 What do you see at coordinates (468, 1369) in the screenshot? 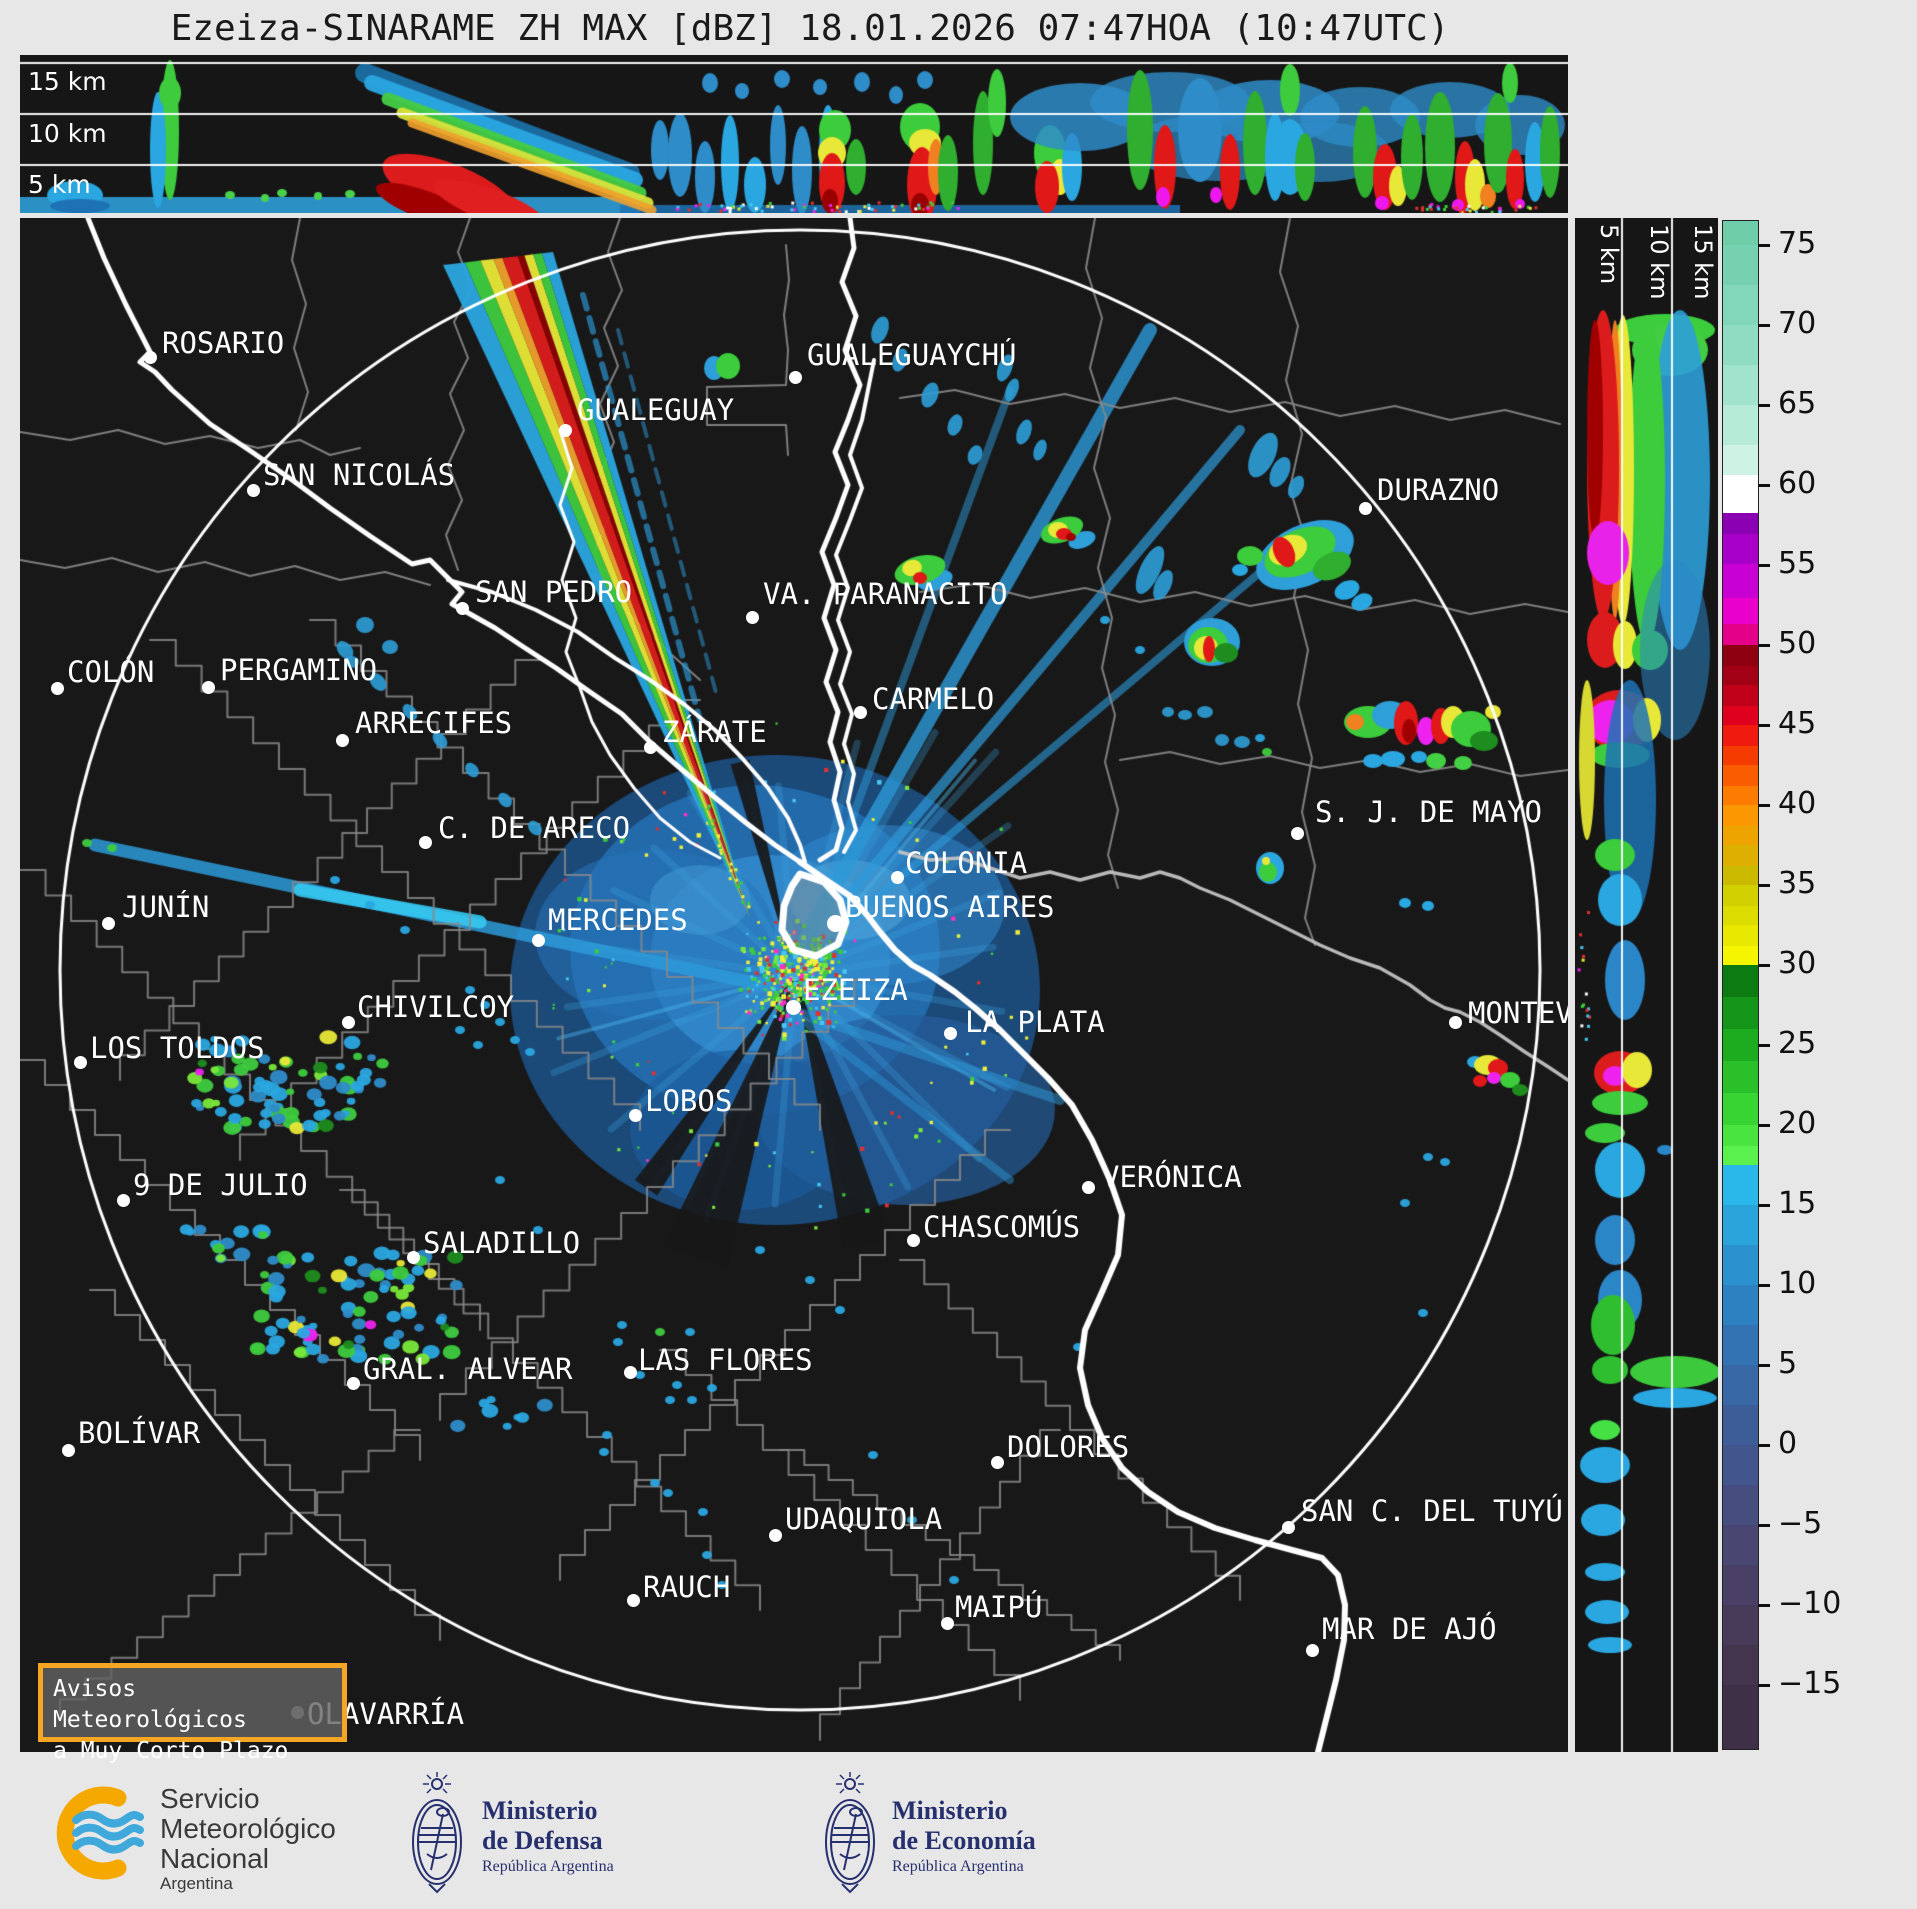
I see `city-label: GRAL. ALVEAR` at bounding box center [468, 1369].